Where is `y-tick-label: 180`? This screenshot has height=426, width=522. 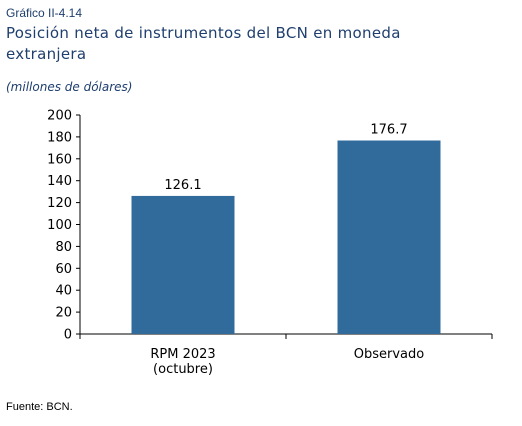
y-tick-label: 180 is located at coordinates (59, 137).